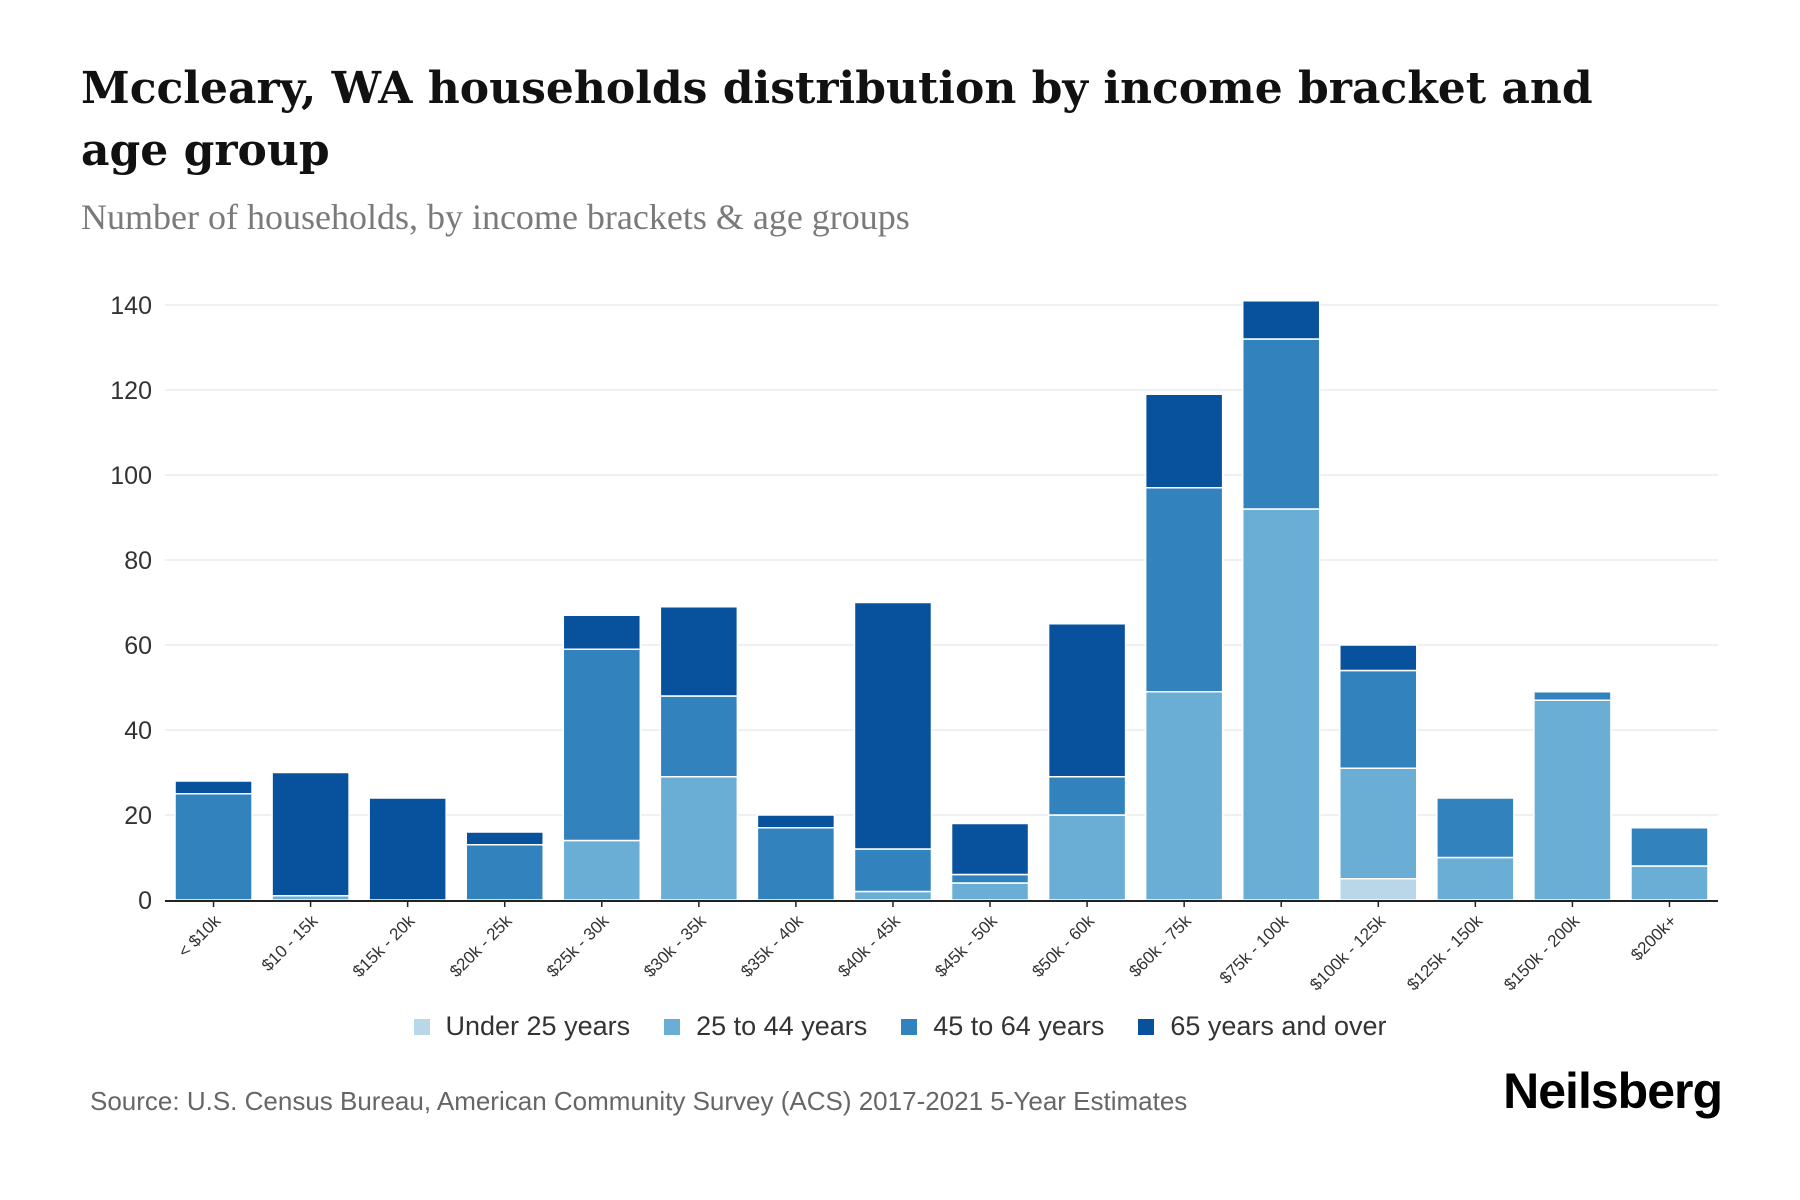 This screenshot has height=1200, width=1800. Describe the element at coordinates (290, 943) in the screenshot. I see `x-tick-label: $10 - 15k` at that location.